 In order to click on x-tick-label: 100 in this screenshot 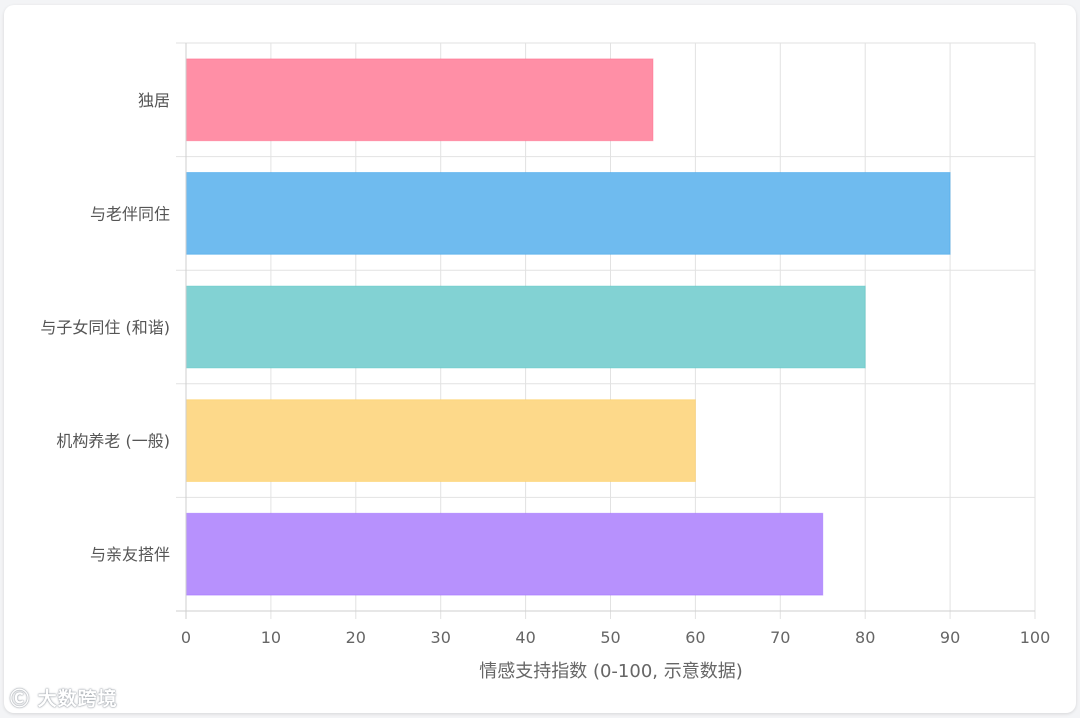, I will do `click(1035, 637)`.